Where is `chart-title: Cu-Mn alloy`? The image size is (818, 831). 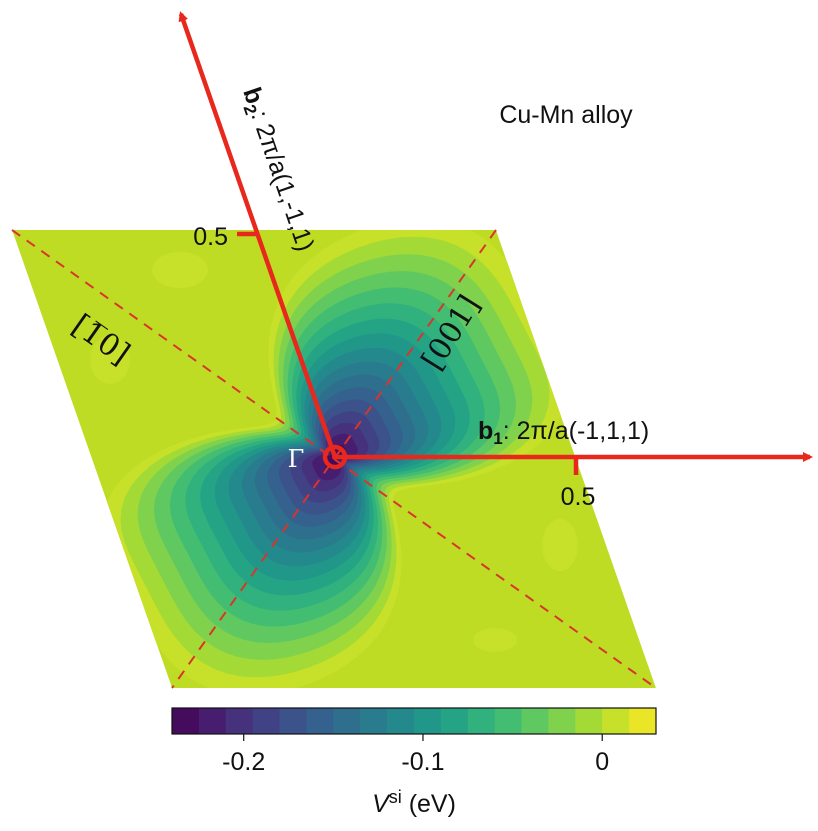
chart-title: Cu-Mn alloy is located at coordinates (566, 115).